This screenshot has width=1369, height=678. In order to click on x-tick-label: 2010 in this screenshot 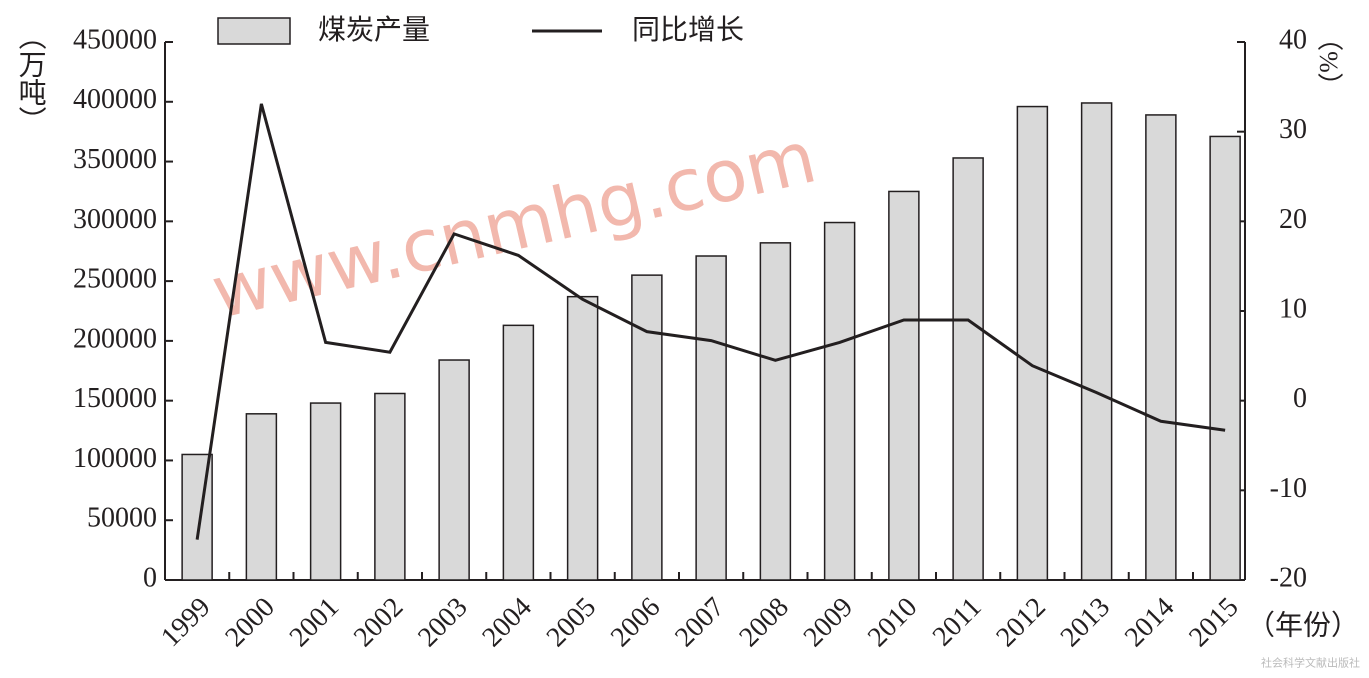, I will do `click(893, 623)`.